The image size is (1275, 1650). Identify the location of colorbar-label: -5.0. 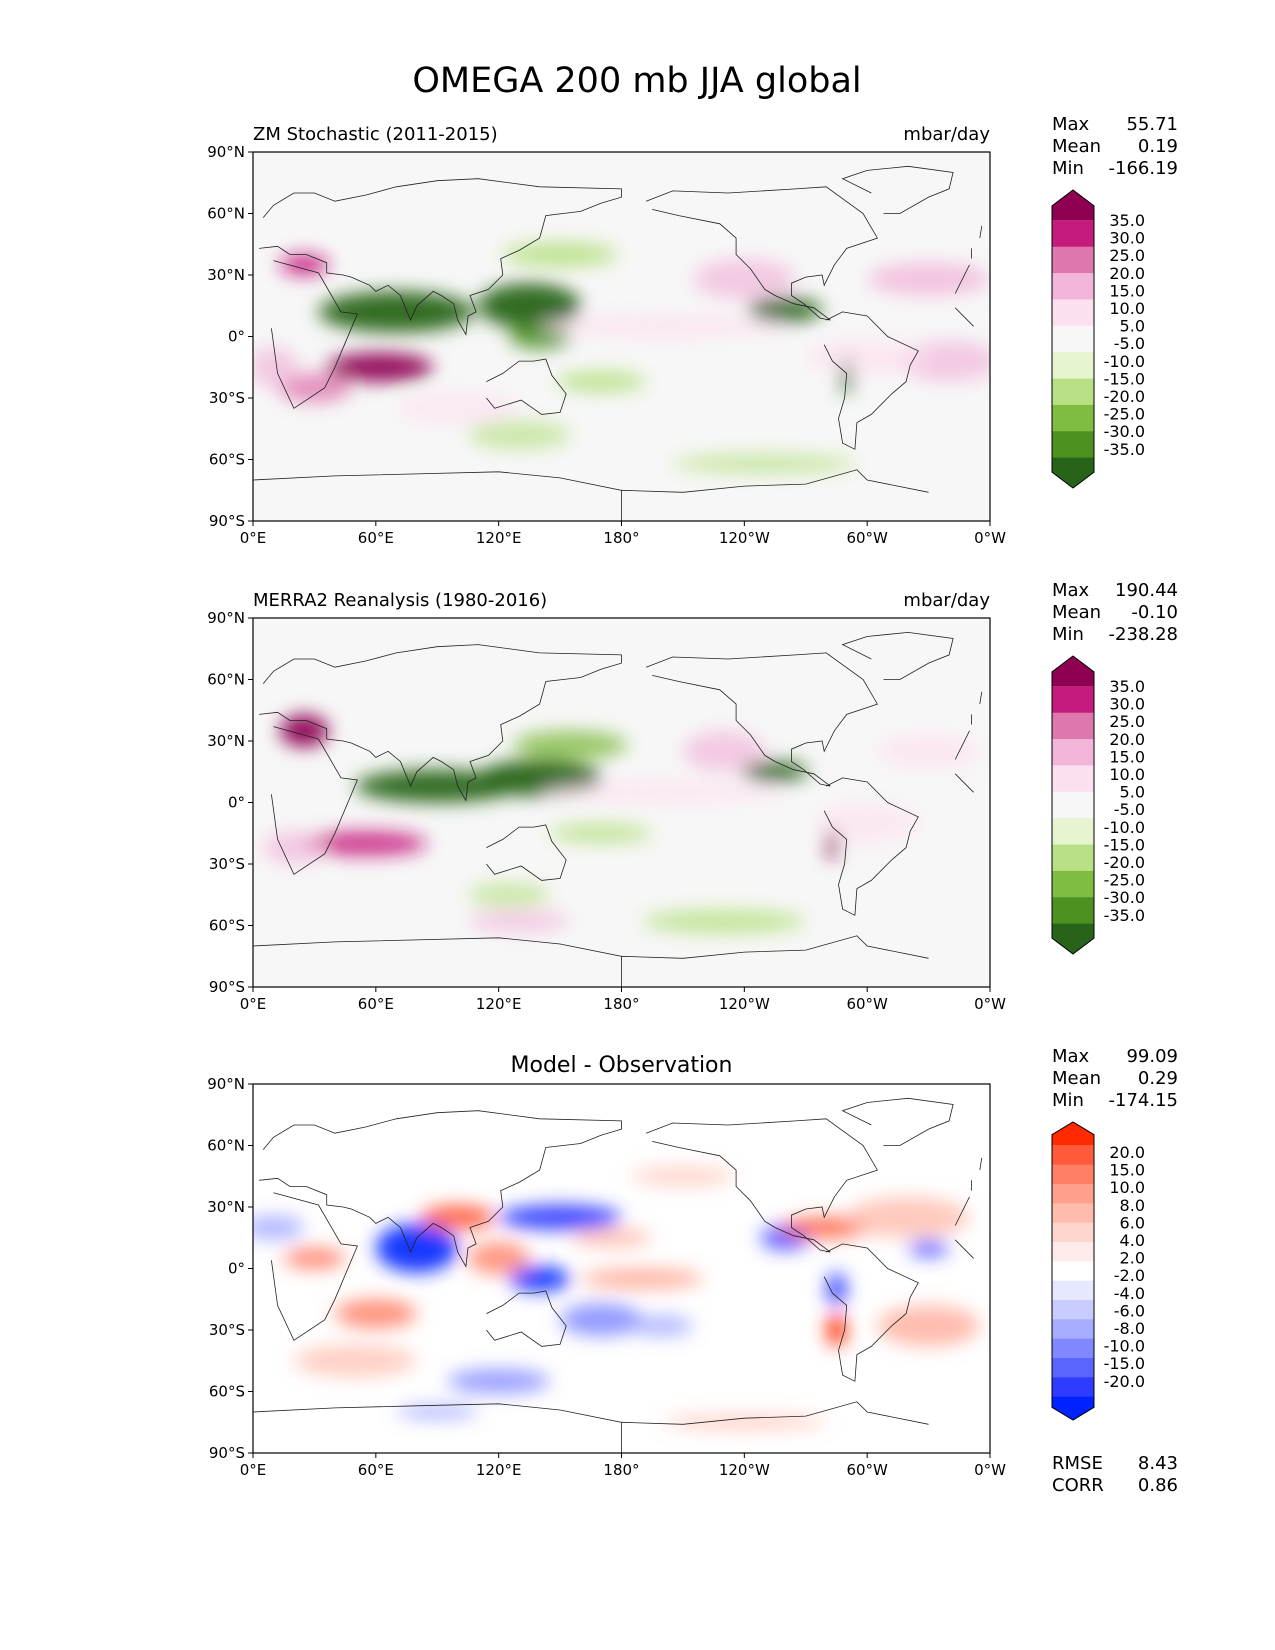
(1129, 343).